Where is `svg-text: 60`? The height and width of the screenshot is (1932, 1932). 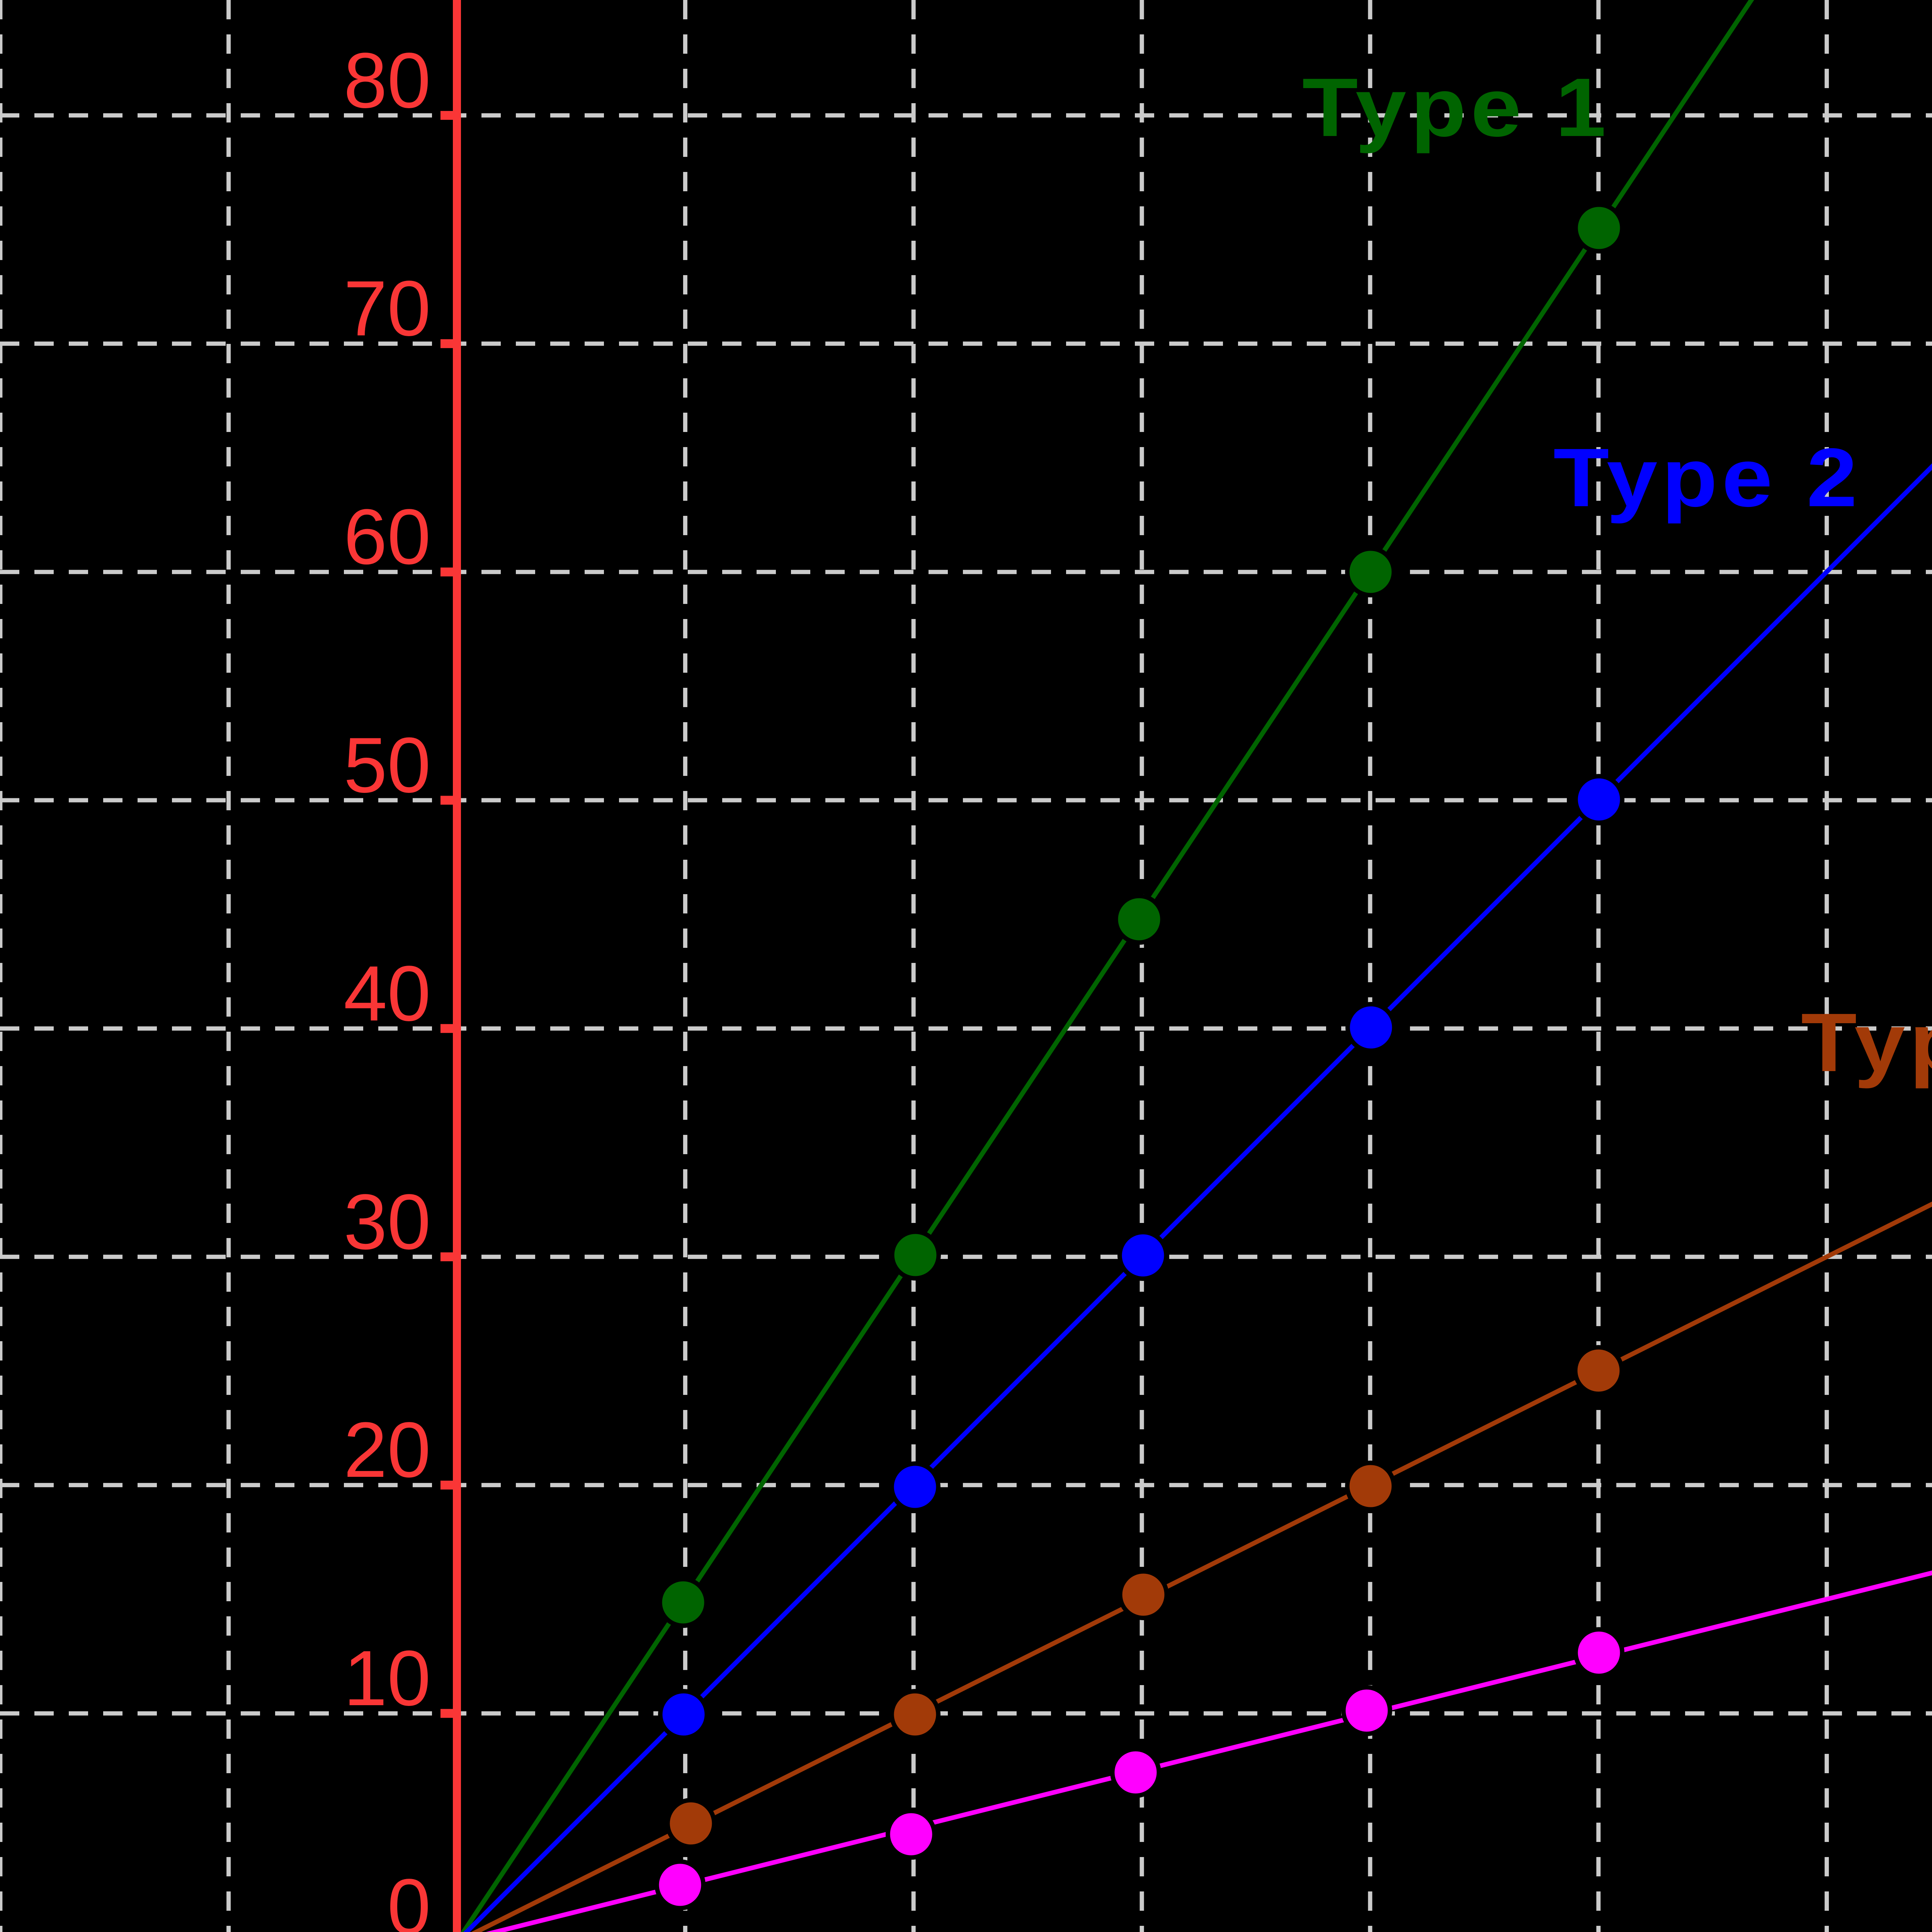
svg-text: 60 is located at coordinates (388, 537).